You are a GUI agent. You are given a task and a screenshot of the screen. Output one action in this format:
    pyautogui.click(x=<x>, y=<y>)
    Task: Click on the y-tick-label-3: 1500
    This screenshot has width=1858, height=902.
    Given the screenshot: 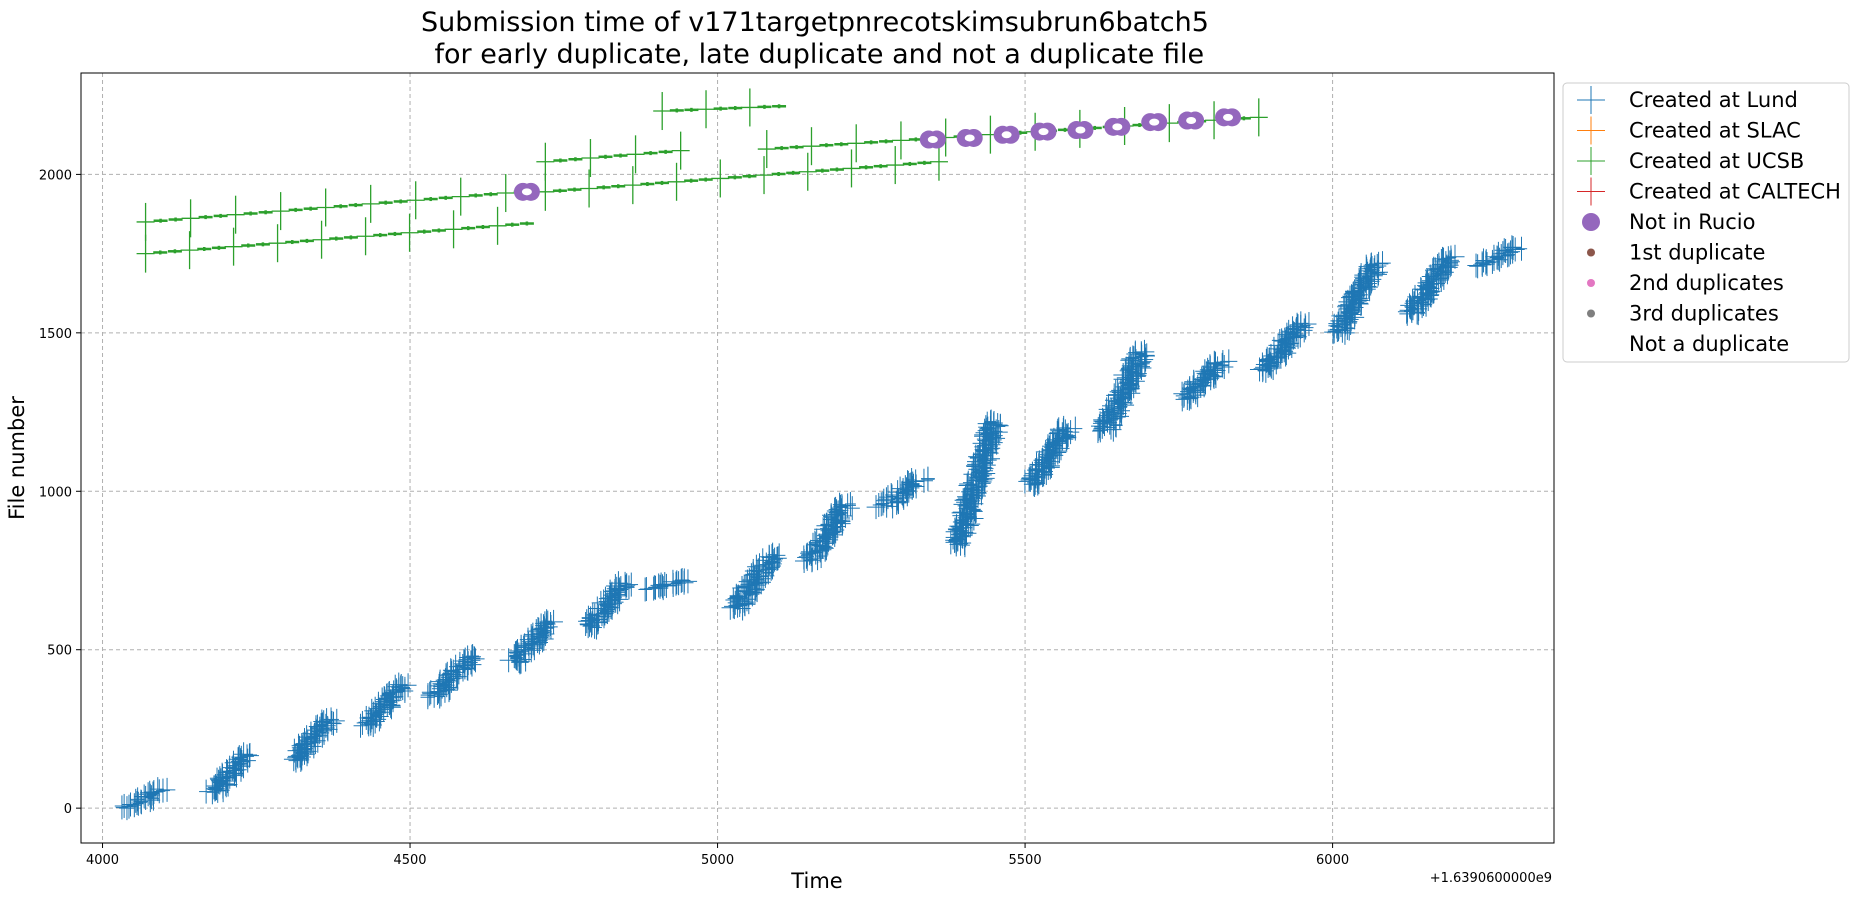 What is the action you would take?
    pyautogui.click(x=55, y=334)
    